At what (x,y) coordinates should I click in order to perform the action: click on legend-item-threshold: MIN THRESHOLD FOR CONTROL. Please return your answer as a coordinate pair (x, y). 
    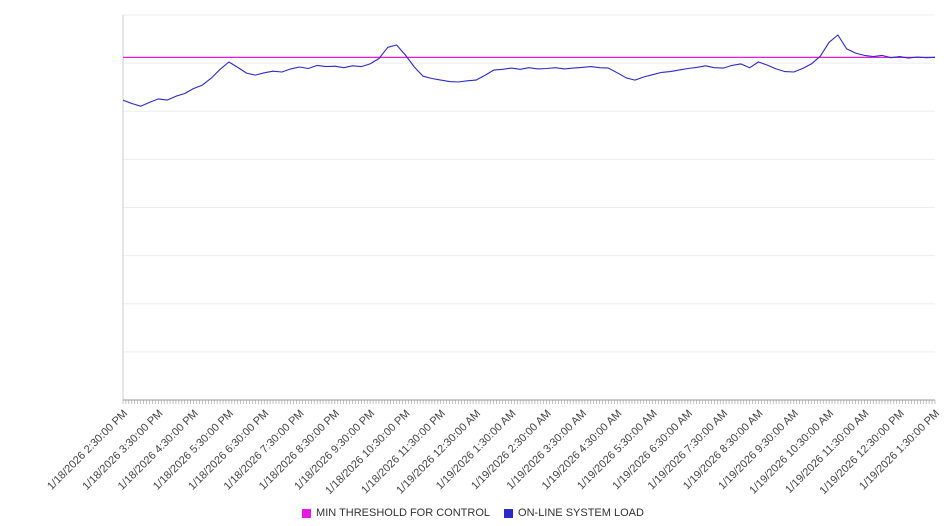
    Looking at the image, I should click on (396, 513).